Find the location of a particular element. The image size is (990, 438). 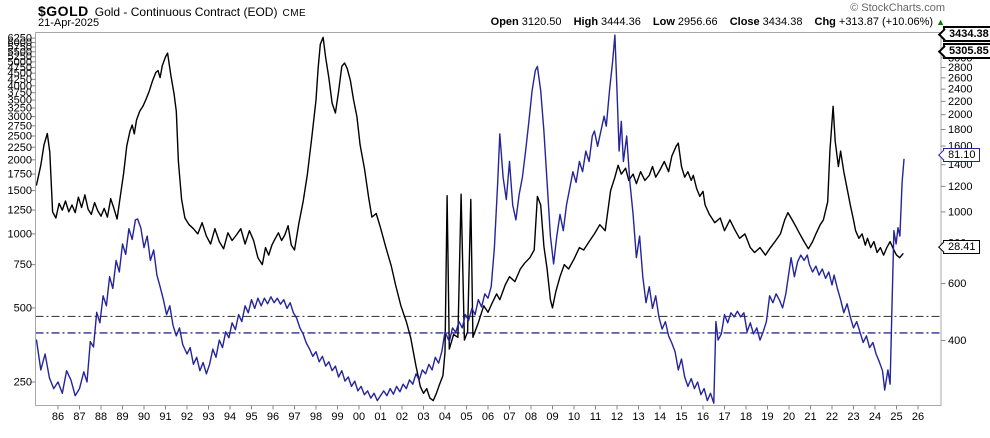

x-axis-year-label: 08 is located at coordinates (531, 417).